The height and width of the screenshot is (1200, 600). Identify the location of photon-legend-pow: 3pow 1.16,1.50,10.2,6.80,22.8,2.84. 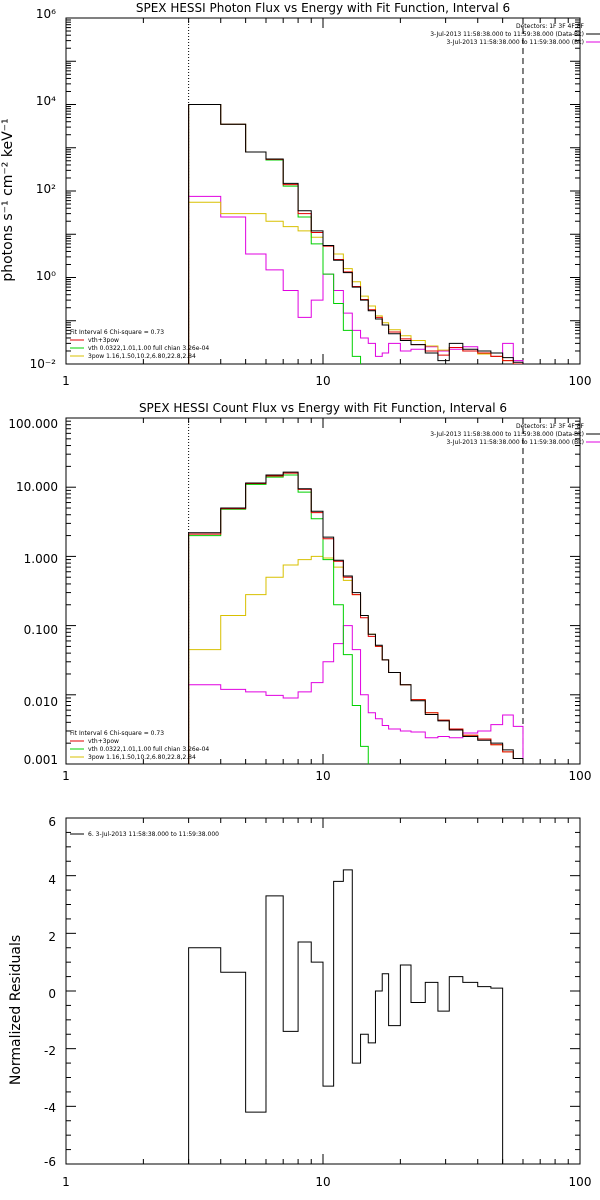
(142, 356).